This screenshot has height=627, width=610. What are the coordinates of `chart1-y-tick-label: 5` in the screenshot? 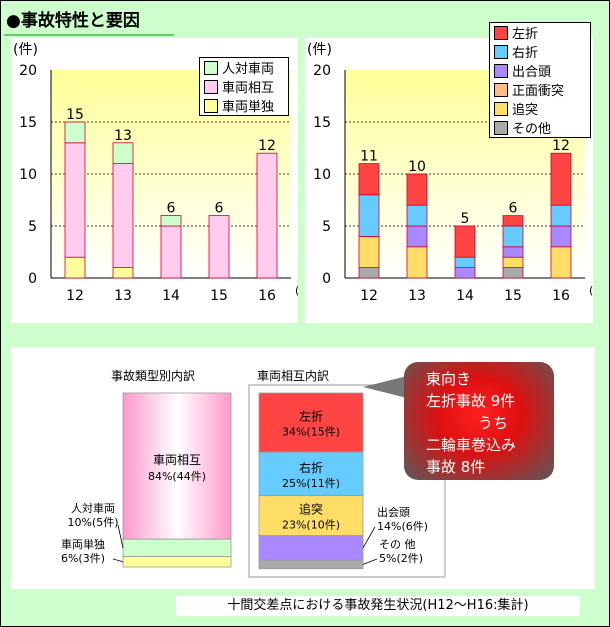 It's located at (32, 227).